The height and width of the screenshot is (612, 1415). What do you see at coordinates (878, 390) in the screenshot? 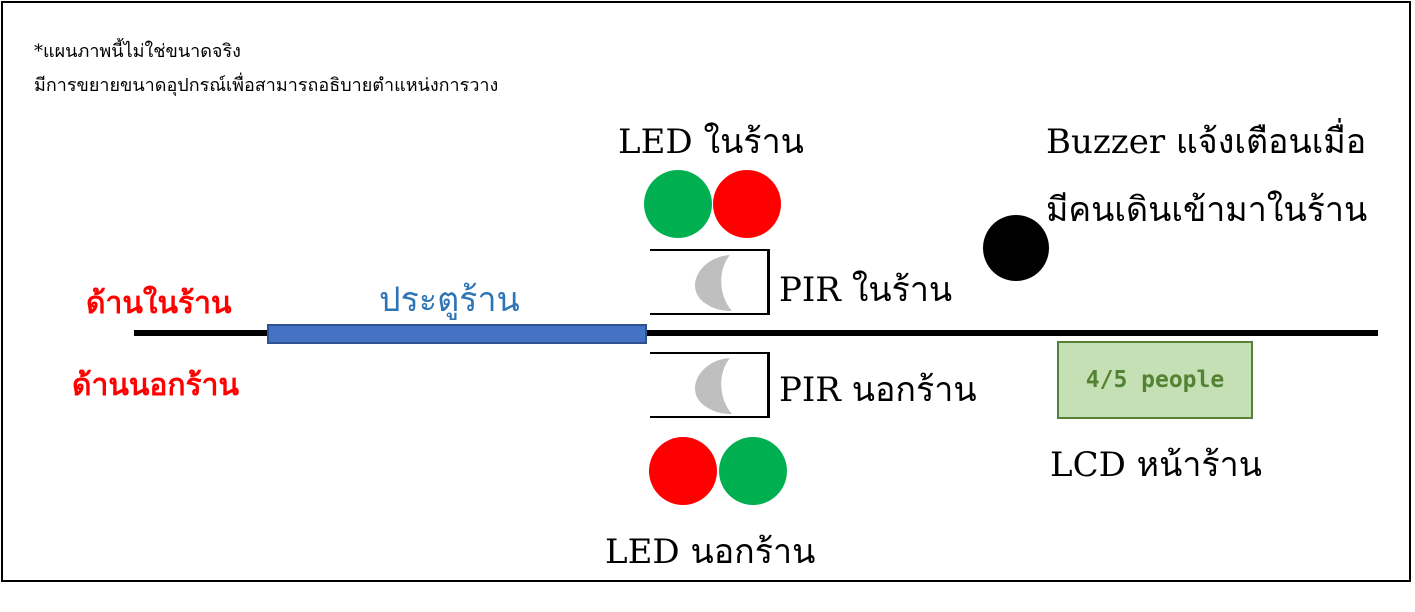
I see `pir-outside-label: PIR นอกร้าน` at bounding box center [878, 390].